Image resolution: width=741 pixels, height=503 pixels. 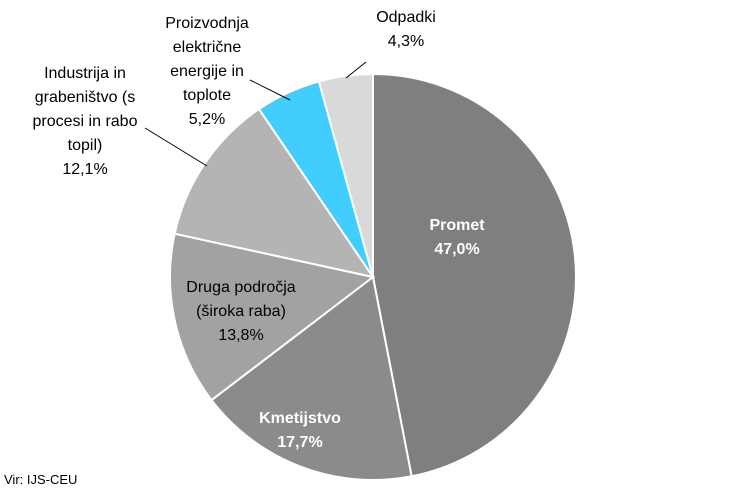 I want to click on value-label: 47,0%, so click(x=457, y=249).